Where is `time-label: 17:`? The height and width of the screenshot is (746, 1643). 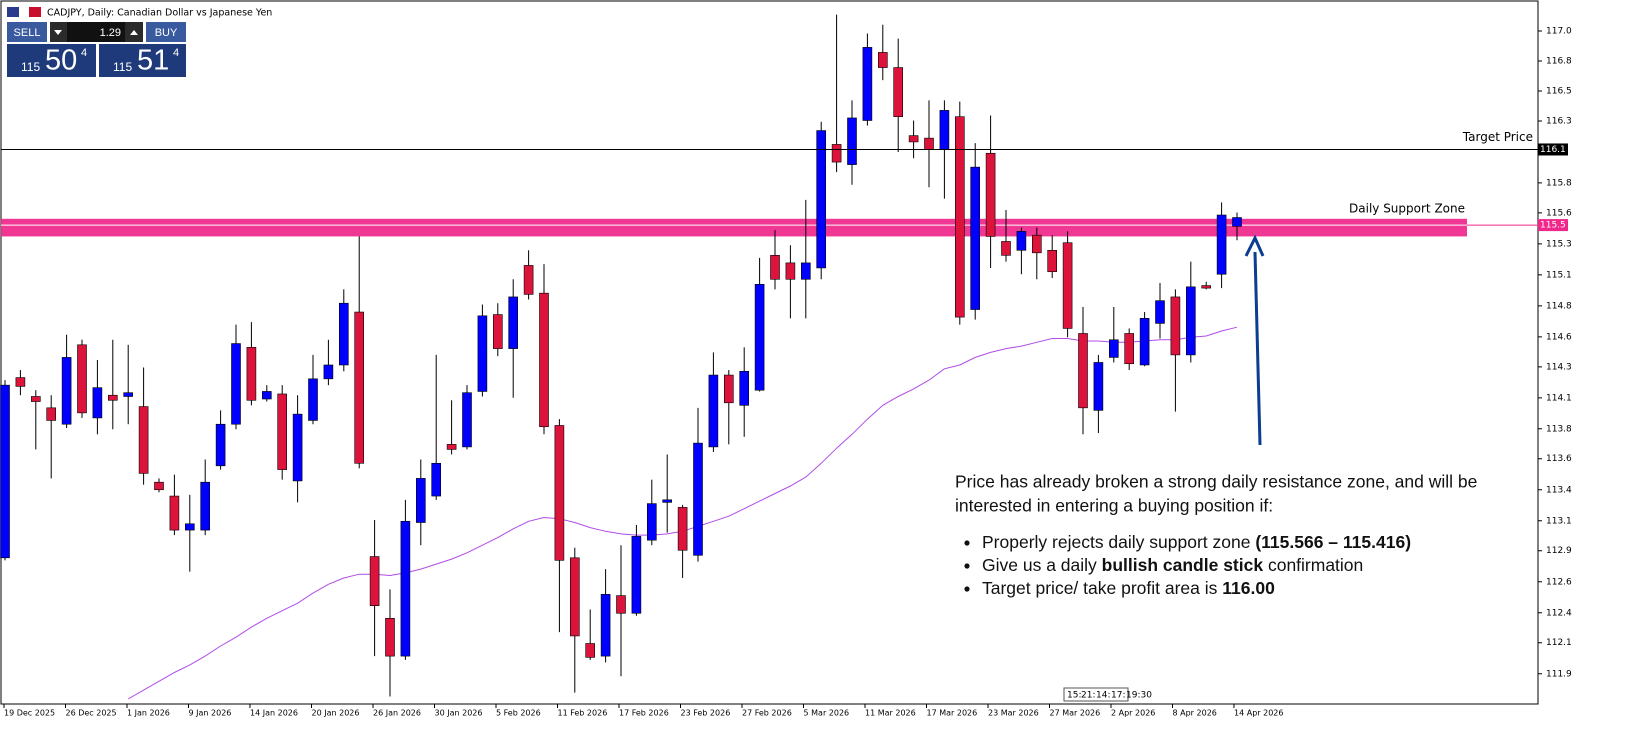
time-label: 17: is located at coordinates (1118, 696).